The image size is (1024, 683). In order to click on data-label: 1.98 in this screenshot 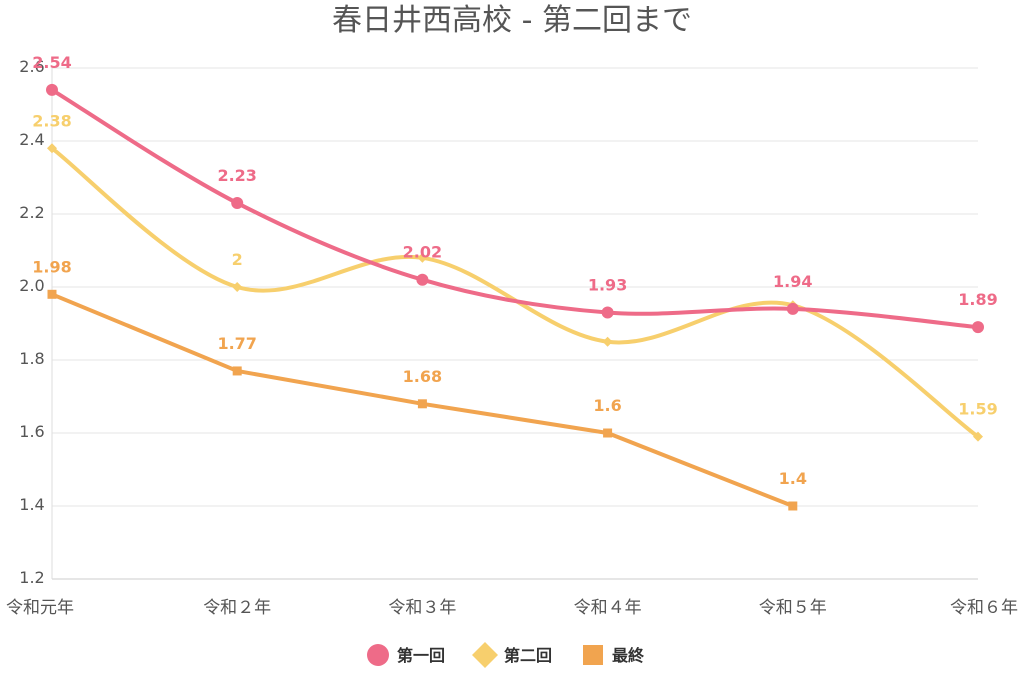, I will do `click(51, 266)`.